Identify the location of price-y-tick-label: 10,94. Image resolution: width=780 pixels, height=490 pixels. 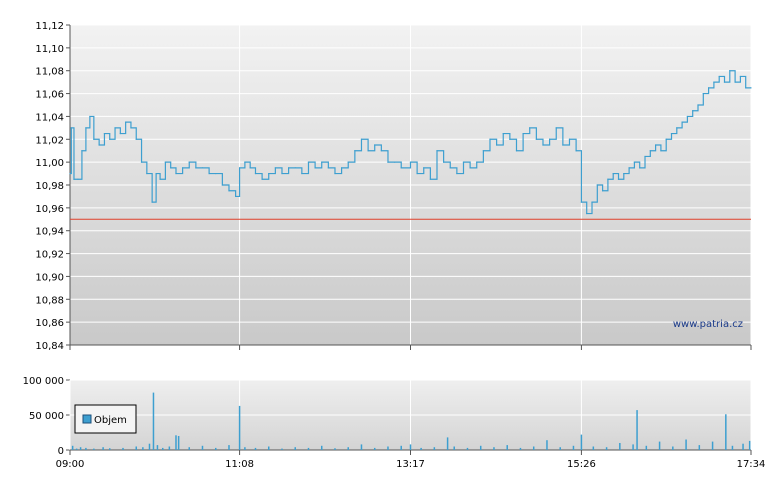
(49, 232).